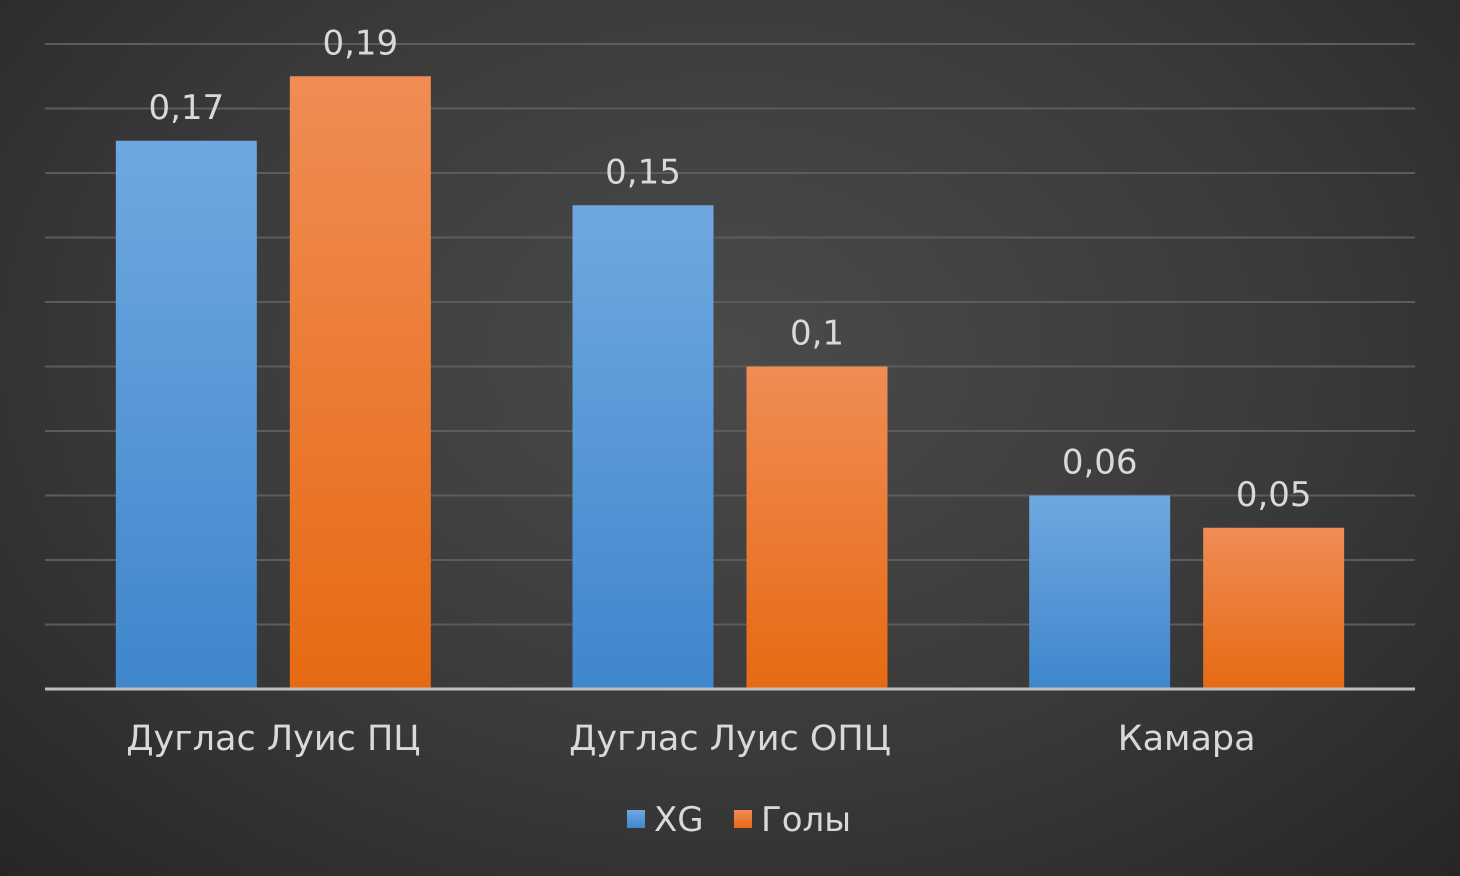 This screenshot has width=1460, height=876. What do you see at coordinates (743, 819) in the screenshot?
I see `legend-swatch-goals` at bounding box center [743, 819].